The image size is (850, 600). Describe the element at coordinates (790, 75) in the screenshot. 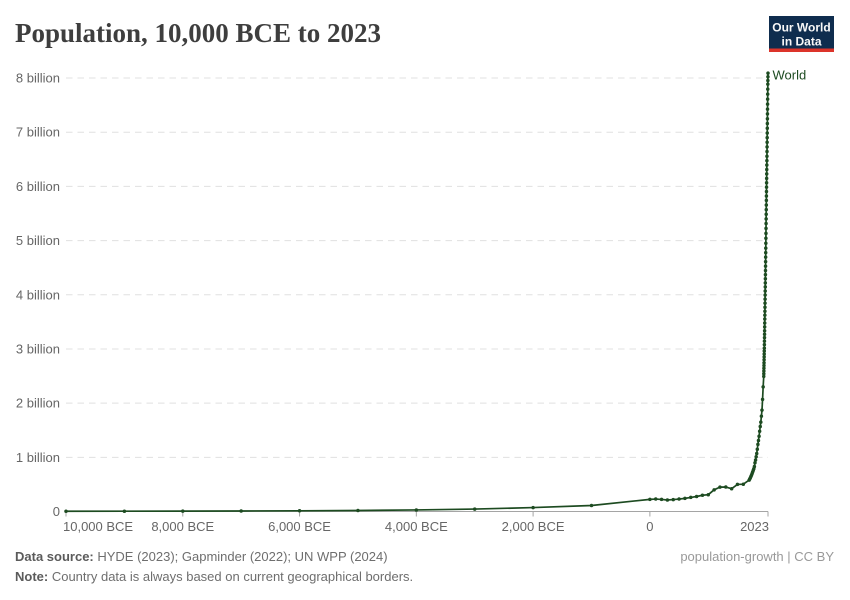

I see `svg-text: World` at that location.